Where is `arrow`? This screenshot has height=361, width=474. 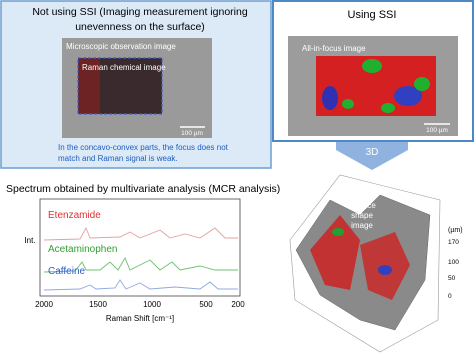
arrow is located at coordinates (372, 156).